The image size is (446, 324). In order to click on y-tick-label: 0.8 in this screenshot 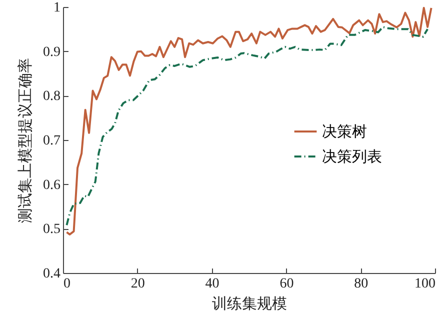, I will do `click(51, 96)`.